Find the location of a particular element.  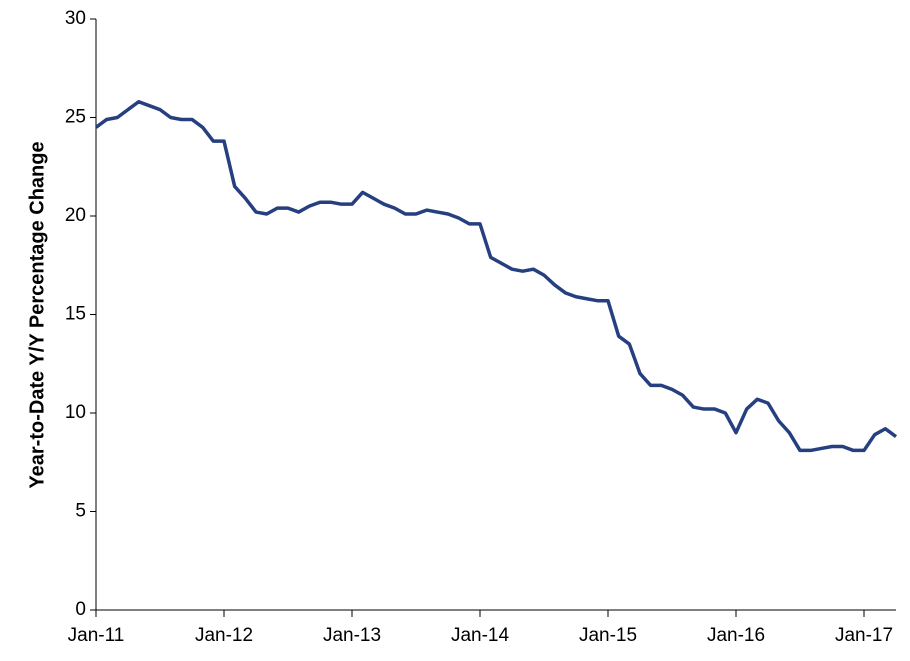

y-axis-label: Year-to-Date Y/Y Percentage Change is located at coordinates (37, 314).